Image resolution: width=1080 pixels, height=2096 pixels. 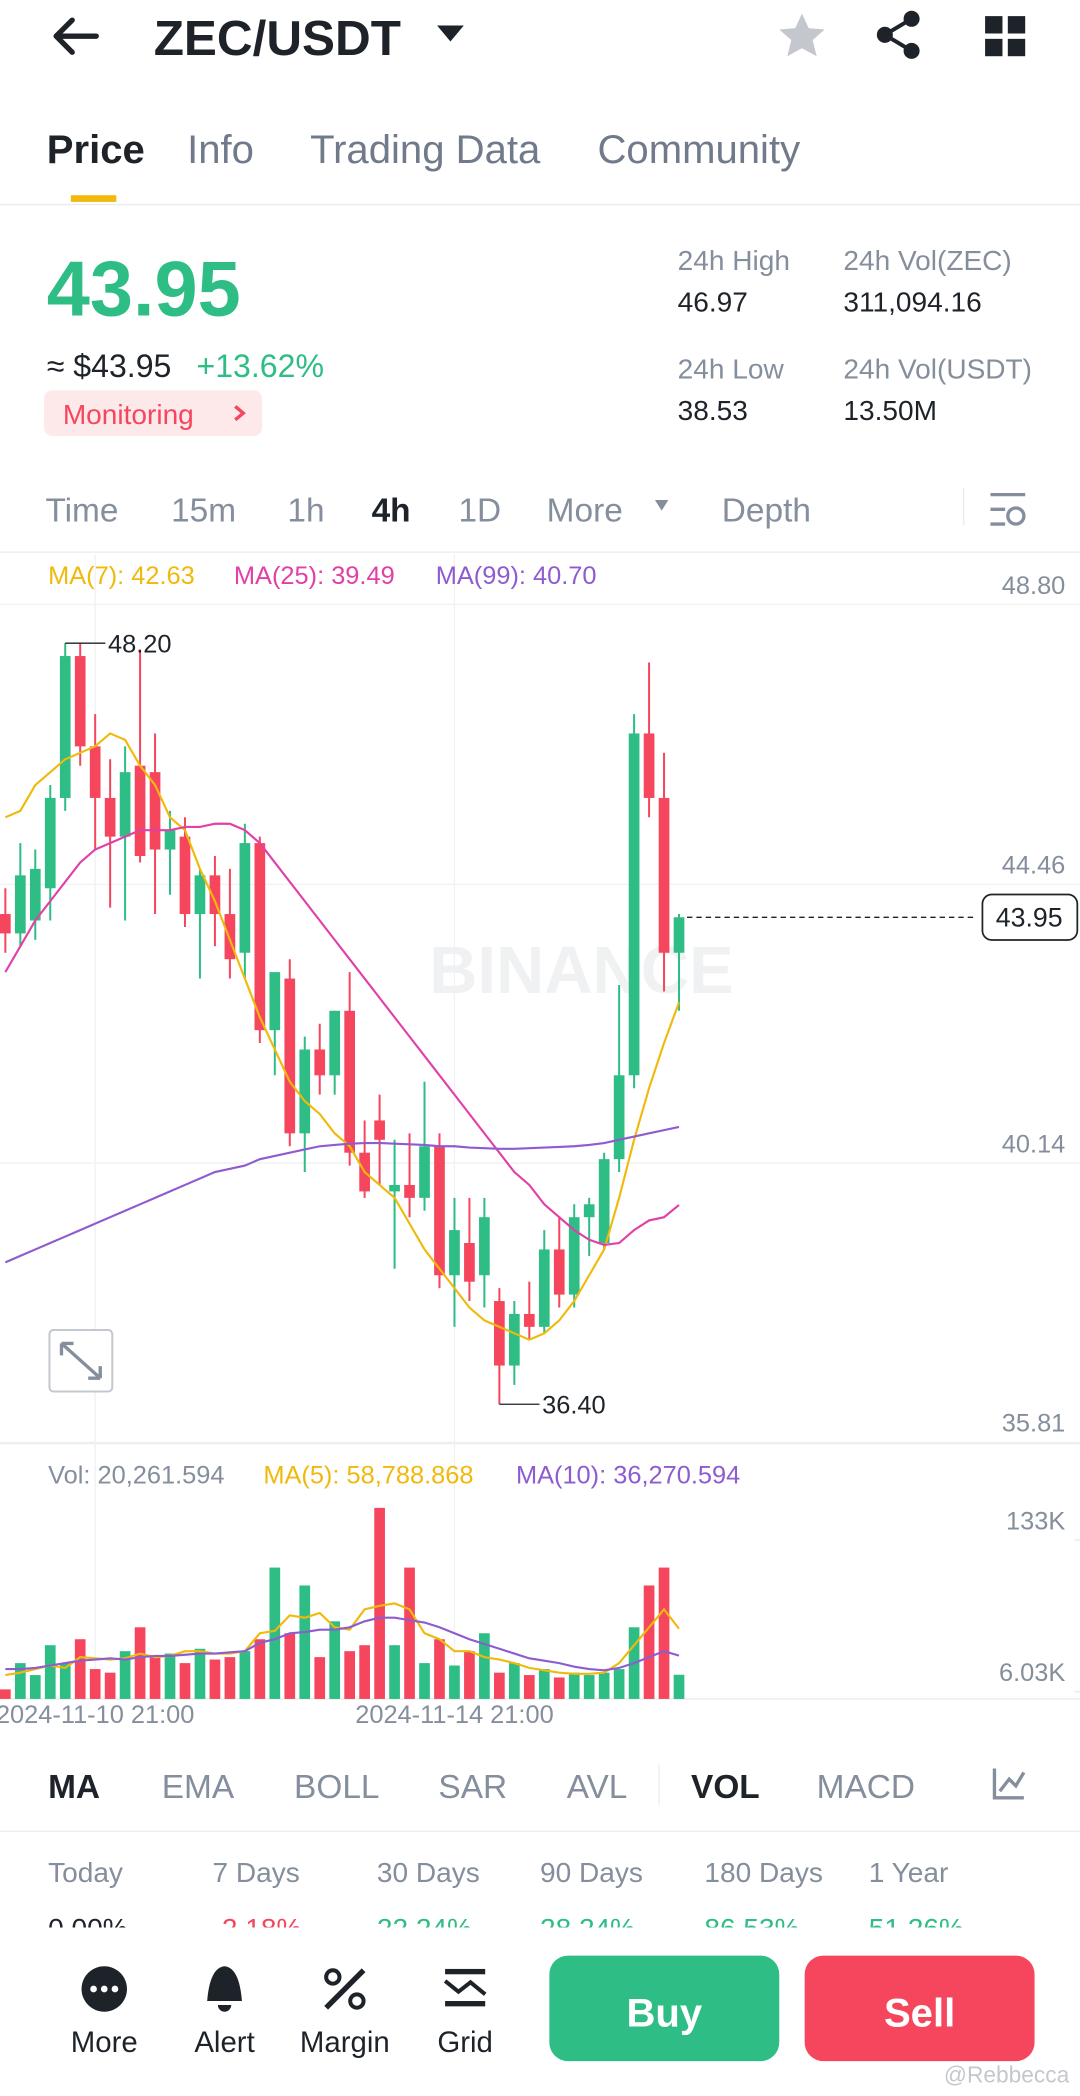 I want to click on more-dropdown, so click(x=661, y=505).